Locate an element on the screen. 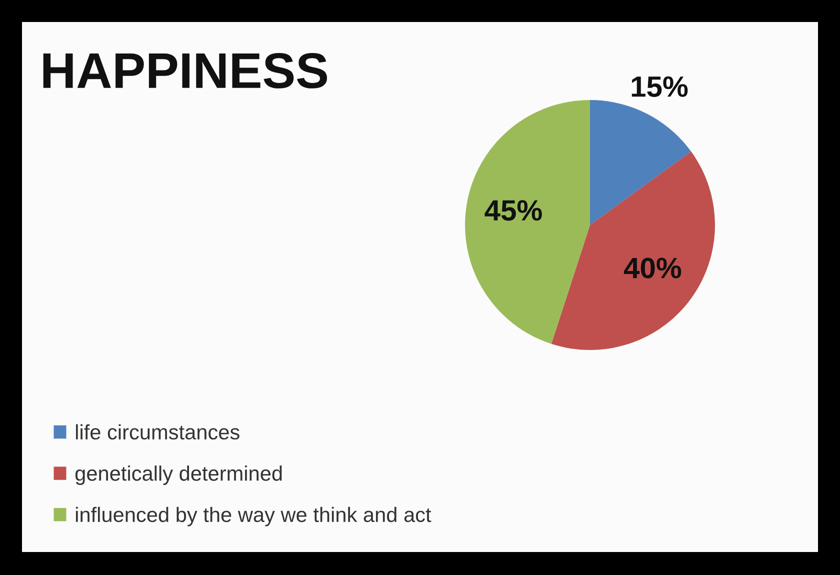 This screenshot has width=840, height=575. legend-label: influenced by the way we think and act is located at coordinates (254, 516).